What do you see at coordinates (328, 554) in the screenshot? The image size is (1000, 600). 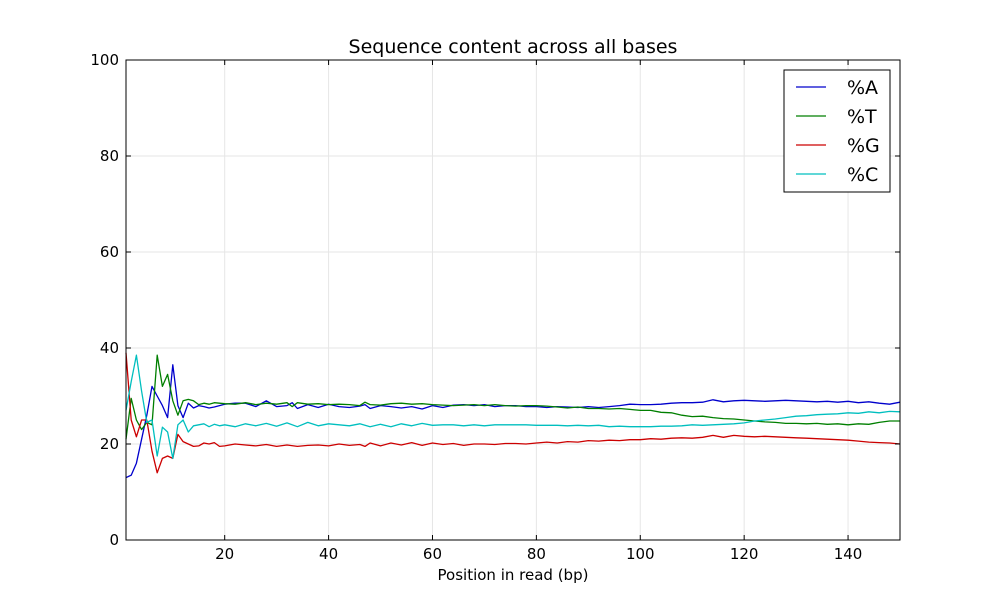 I see `x-tick-label: 40` at bounding box center [328, 554].